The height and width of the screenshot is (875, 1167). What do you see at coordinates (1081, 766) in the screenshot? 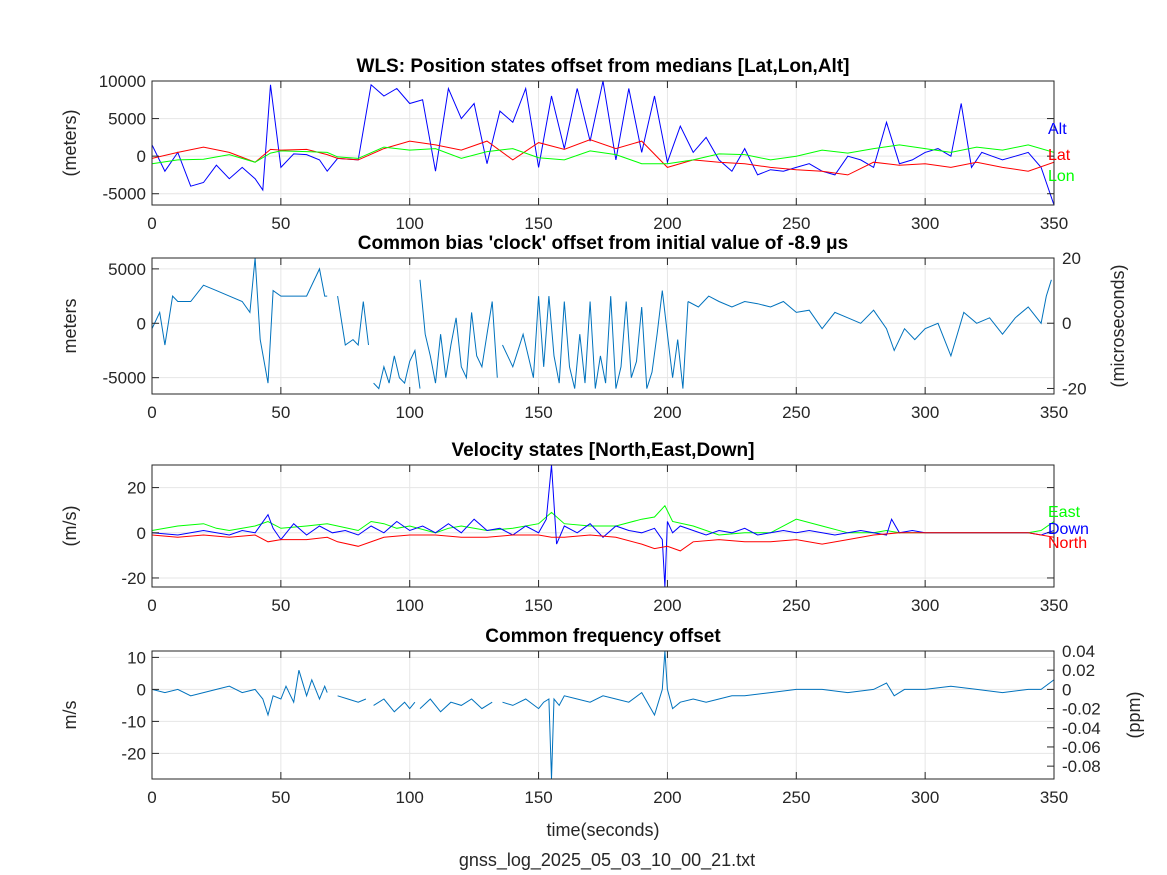
I see `y2-tick-label: -0.08` at bounding box center [1081, 766].